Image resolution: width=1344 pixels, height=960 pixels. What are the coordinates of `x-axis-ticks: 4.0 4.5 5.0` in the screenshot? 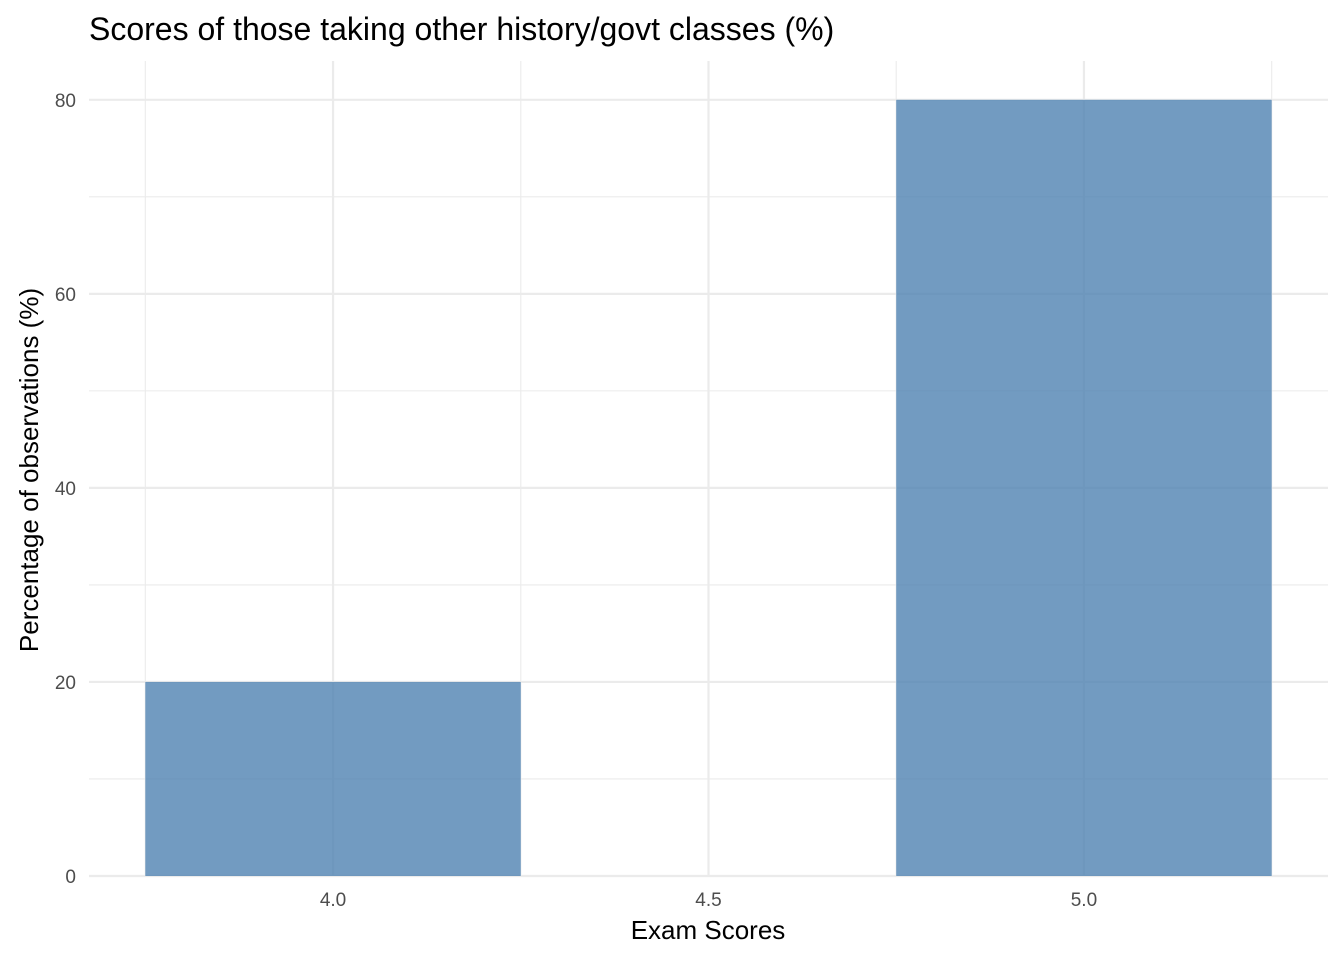 It's located at (708, 900).